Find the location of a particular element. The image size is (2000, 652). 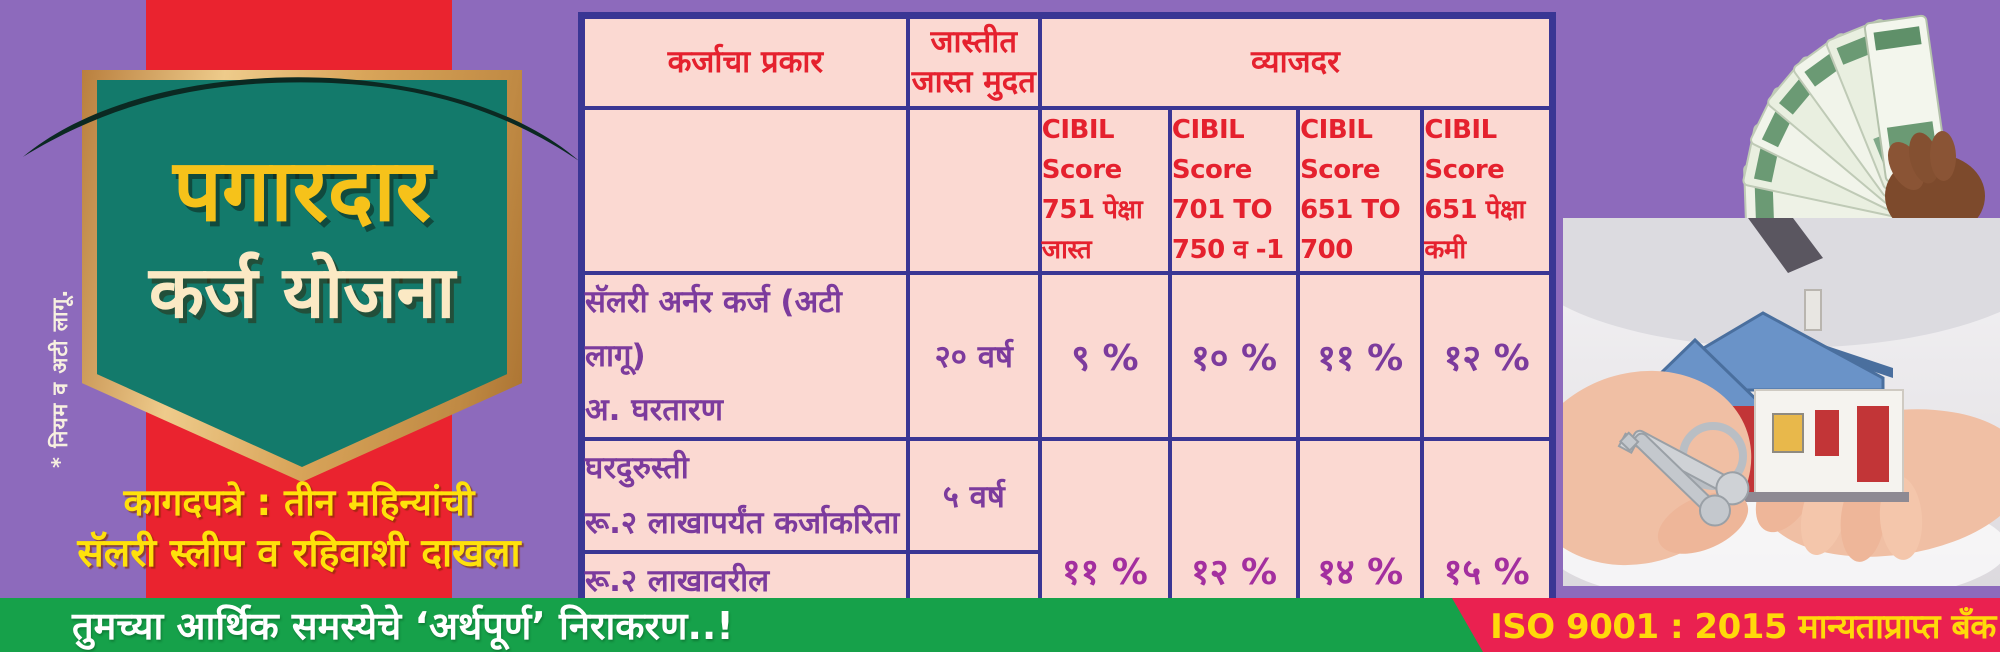

cibil-2-line2: 701 TO is located at coordinates (1222, 210).